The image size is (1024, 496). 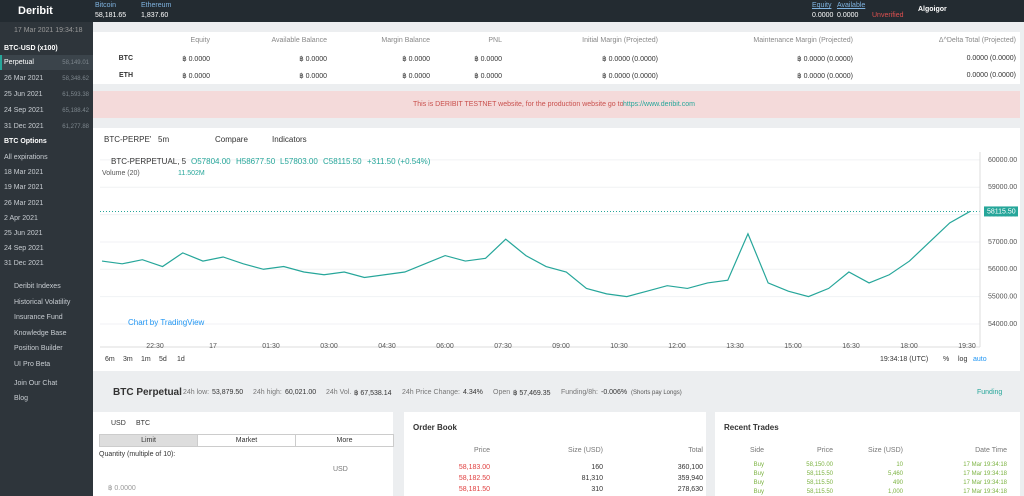 What do you see at coordinates (555, 454) in the screenshot?
I see `order-book` at bounding box center [555, 454].